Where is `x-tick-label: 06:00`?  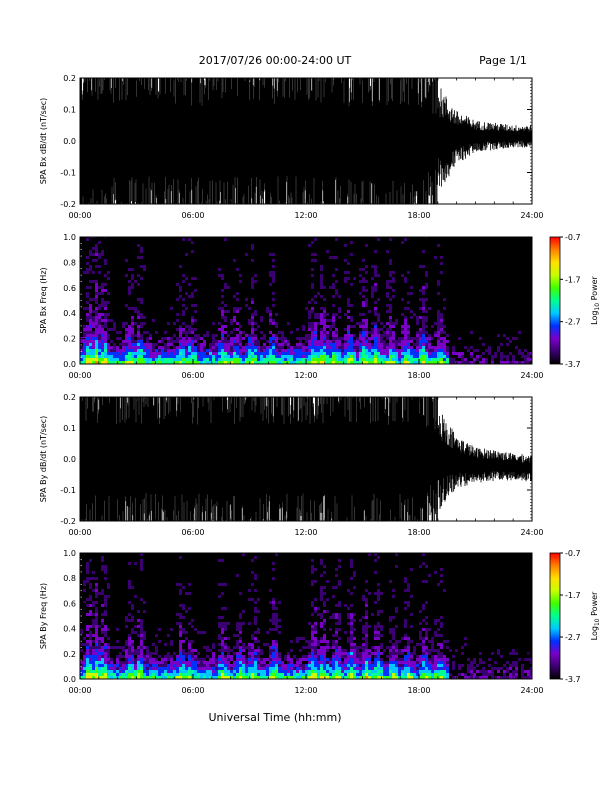 x-tick-label: 06:00 is located at coordinates (192, 215).